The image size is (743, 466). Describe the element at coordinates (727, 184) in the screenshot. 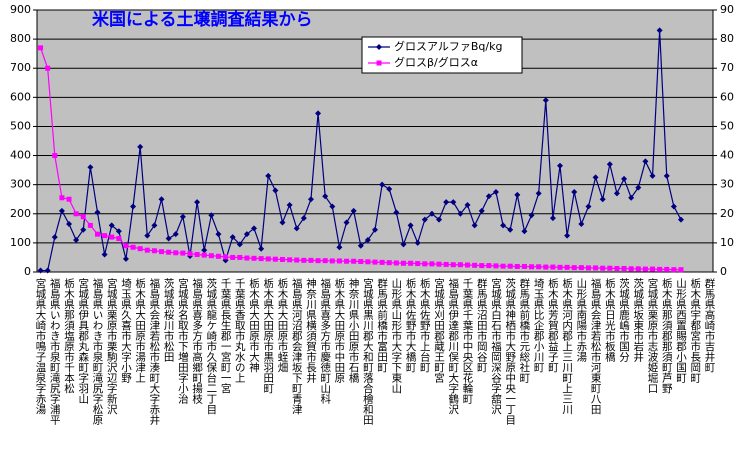

I see `y2-tick-label: 30` at that location.